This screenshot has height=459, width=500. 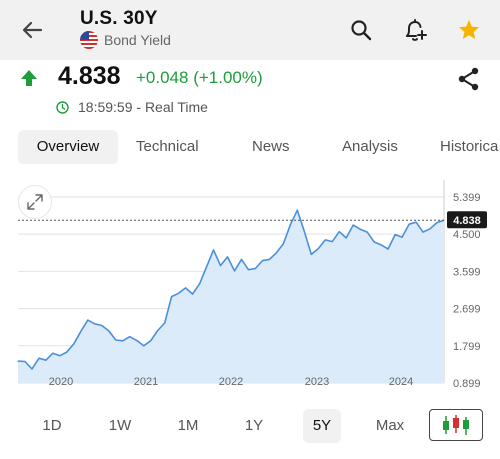 What do you see at coordinates (271, 146) in the screenshot?
I see `tab-news: News` at bounding box center [271, 146].